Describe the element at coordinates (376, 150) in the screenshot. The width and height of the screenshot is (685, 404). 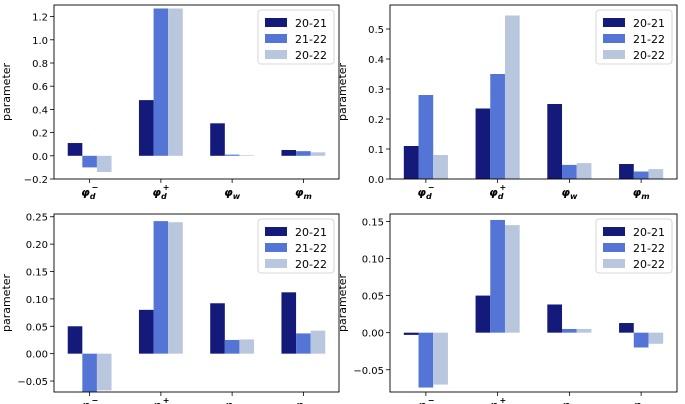
I see `y-tick-label: 0.1` at that location.